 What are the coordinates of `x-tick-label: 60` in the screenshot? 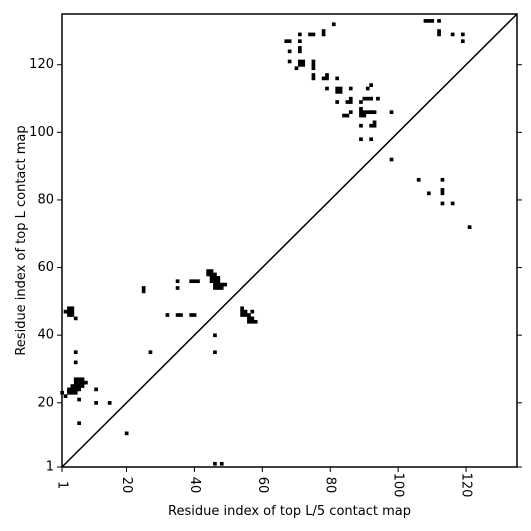 It's located at (262, 485).